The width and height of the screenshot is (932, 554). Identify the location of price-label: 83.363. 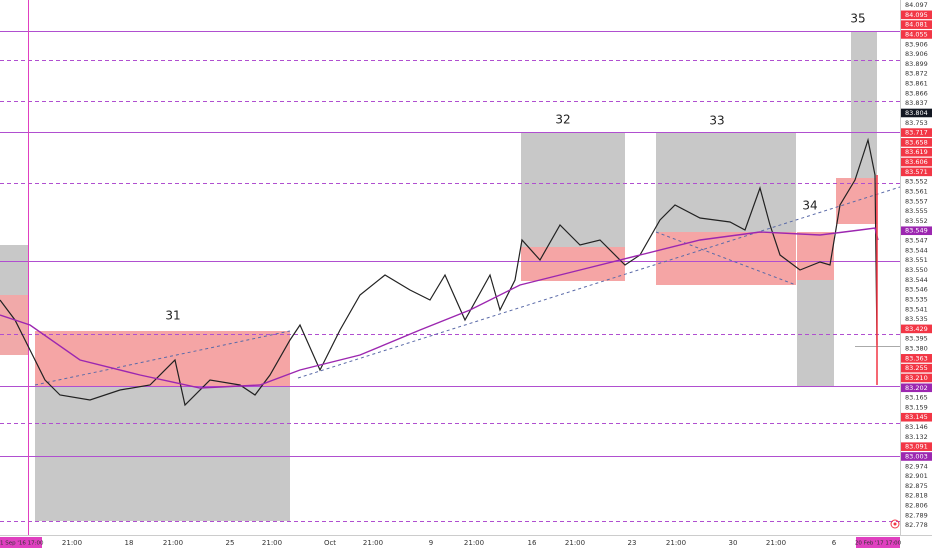
(916, 358).